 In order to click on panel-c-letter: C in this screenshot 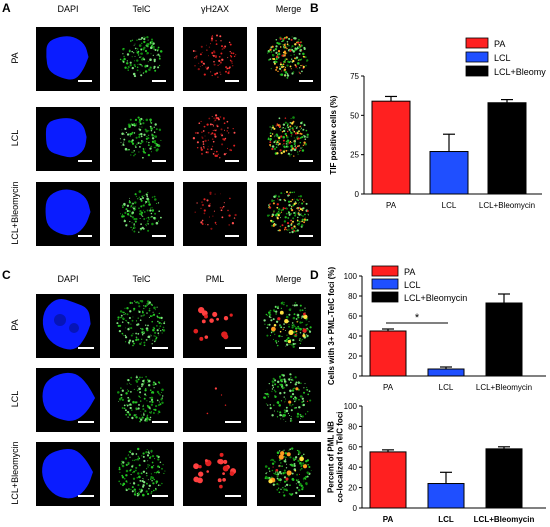, I will do `click(6, 275)`.